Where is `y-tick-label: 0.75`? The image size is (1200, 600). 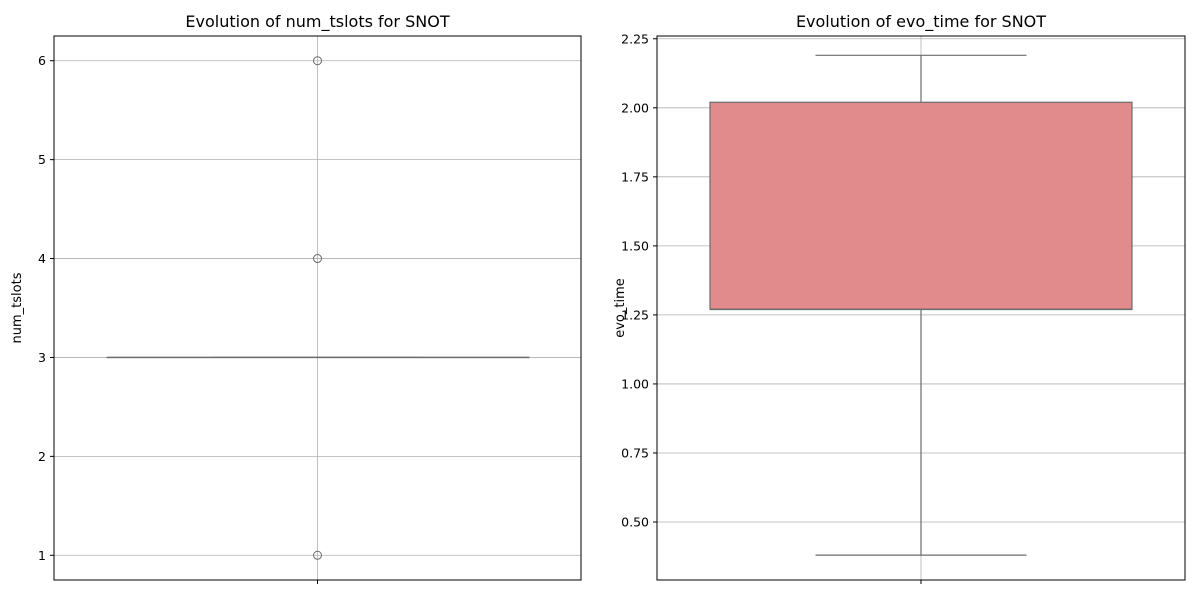
y-tick-label: 0.75 is located at coordinates (635, 452).